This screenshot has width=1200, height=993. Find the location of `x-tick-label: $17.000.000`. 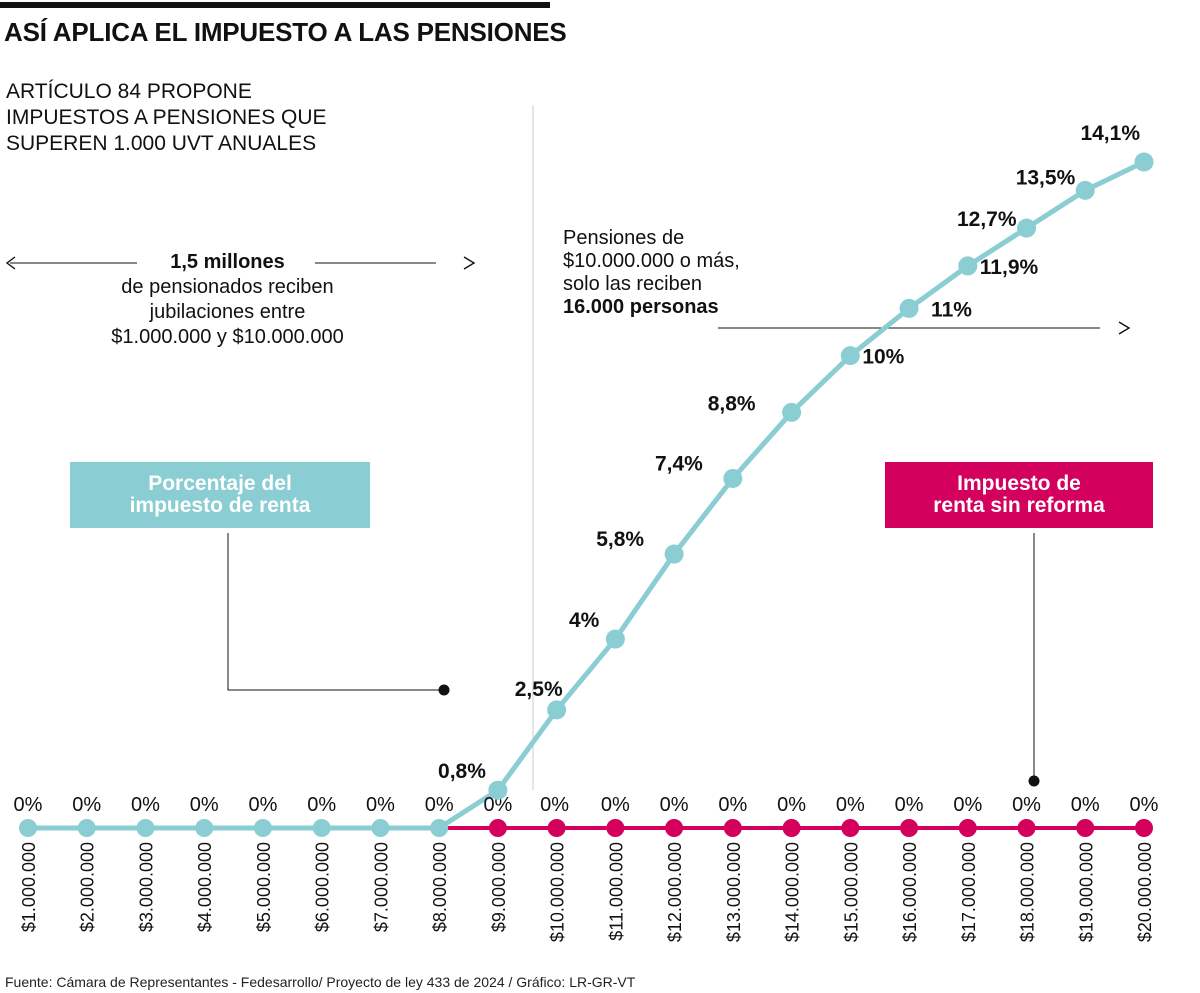

x-tick-label: $17.000.000 is located at coordinates (969, 892).